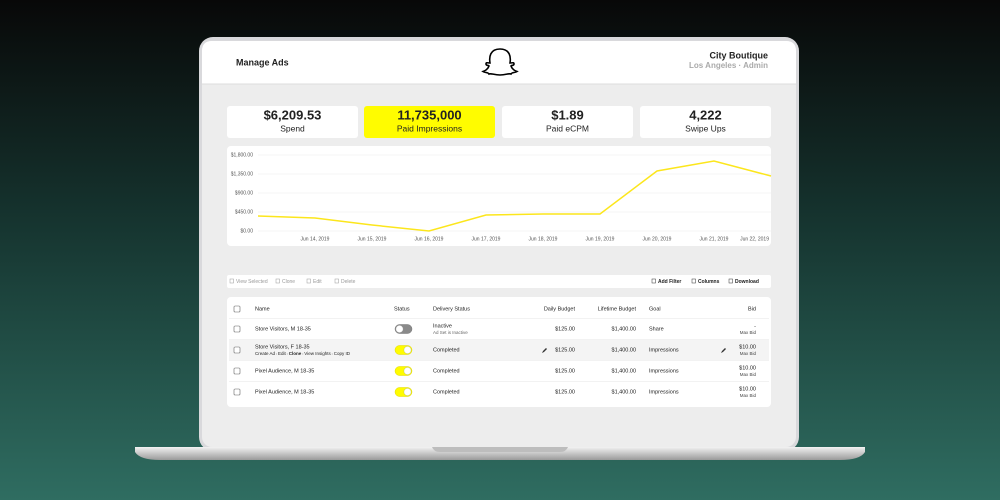 This screenshot has height=500, width=1000. What do you see at coordinates (262, 62) in the screenshot?
I see `page-title: Manage Ads` at bounding box center [262, 62].